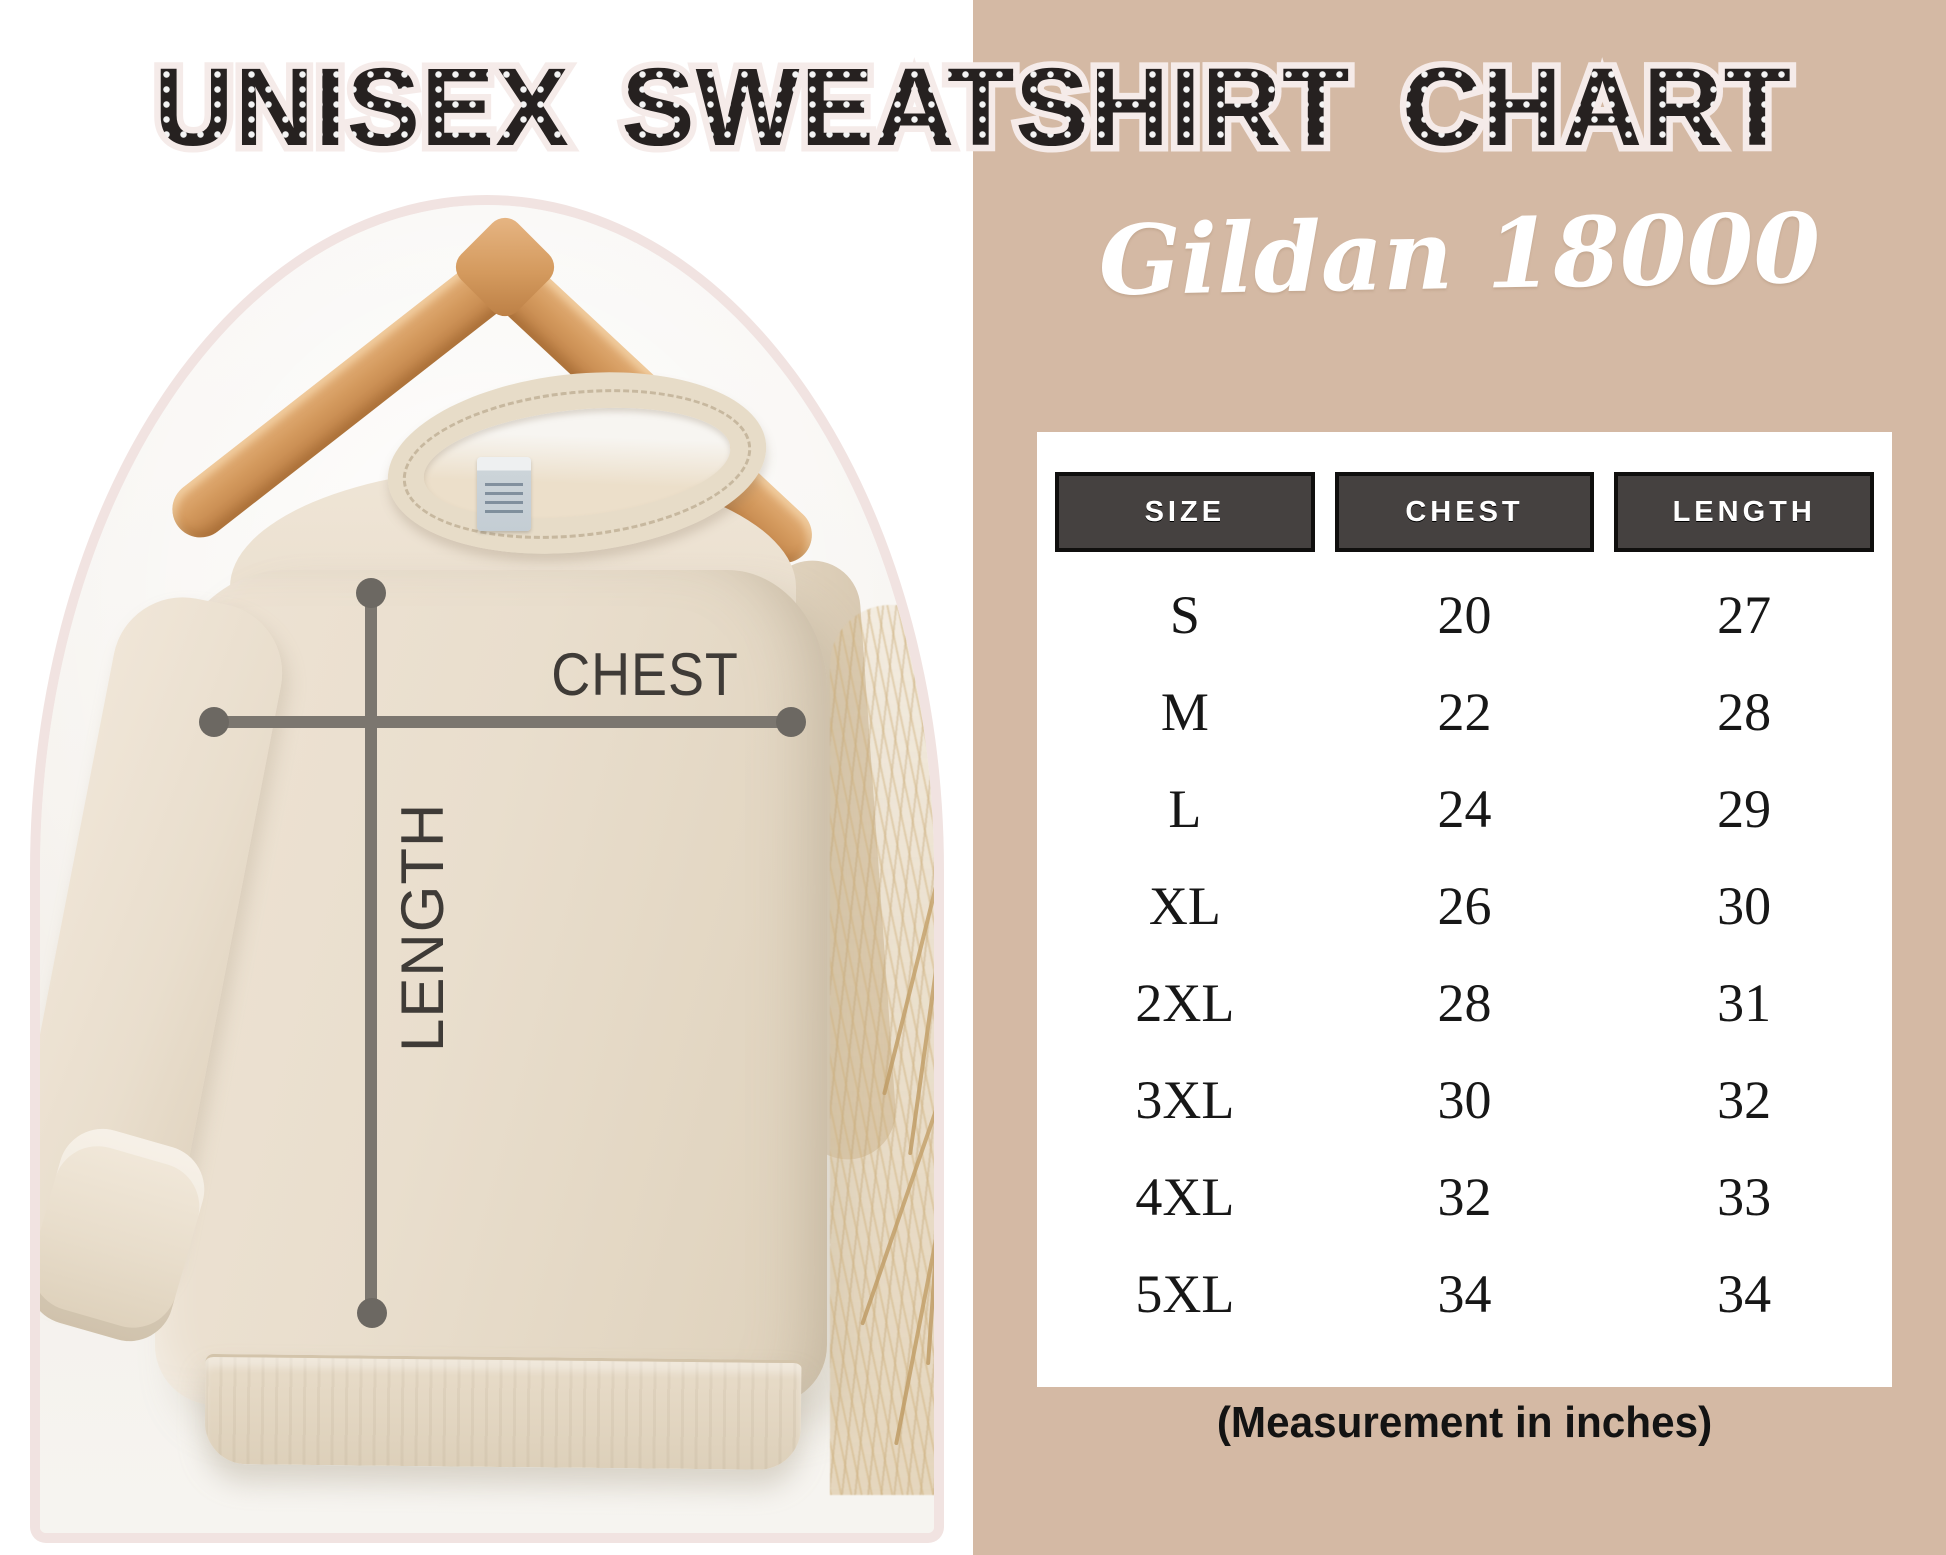  I want to click on length-measure-line, so click(371, 953).